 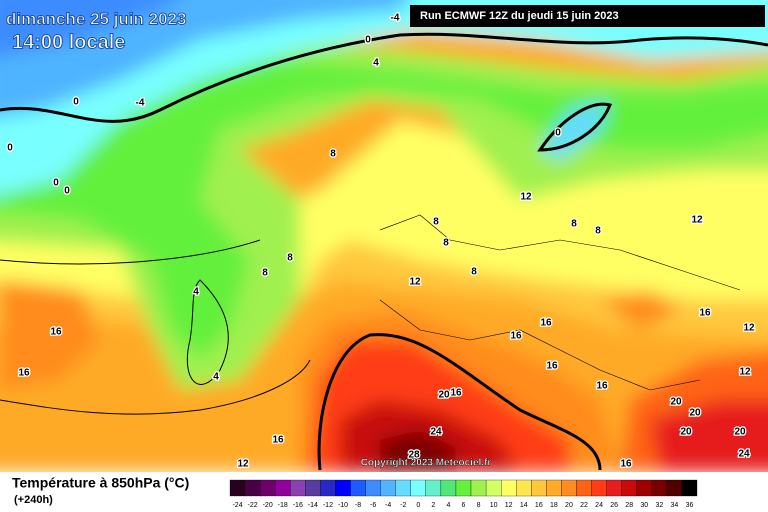 What do you see at coordinates (298, 505) in the screenshot?
I see `colorbar-tick-label: -16` at bounding box center [298, 505].